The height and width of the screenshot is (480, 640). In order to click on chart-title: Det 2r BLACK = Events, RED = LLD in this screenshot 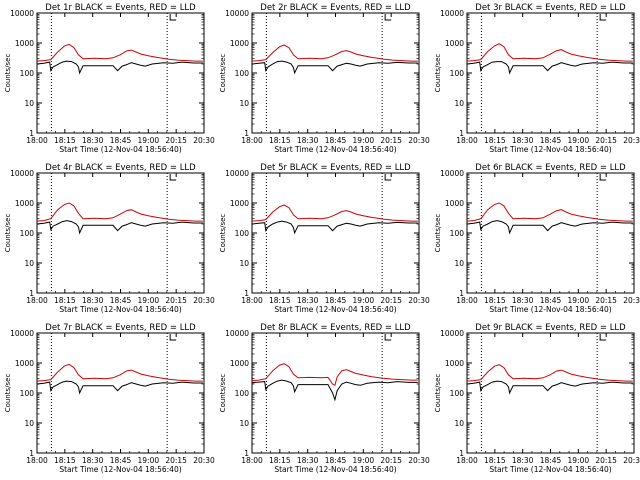, I will do `click(335, 8)`.